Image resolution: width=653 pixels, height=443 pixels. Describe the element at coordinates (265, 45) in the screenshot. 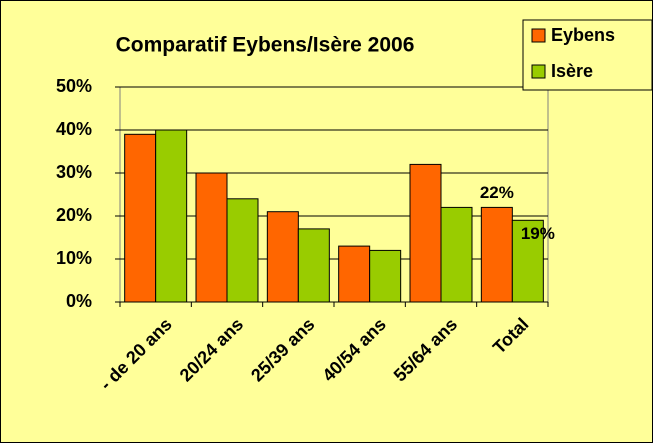

I see `chart-title: Comparatif Eybens/Isère 2006` at that location.